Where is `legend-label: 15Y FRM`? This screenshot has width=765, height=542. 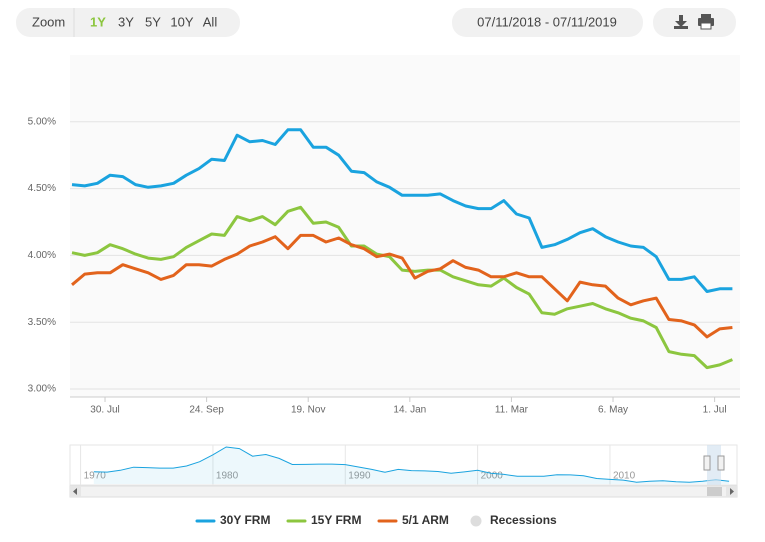
legend-label: 15Y FRM is located at coordinates (336, 520).